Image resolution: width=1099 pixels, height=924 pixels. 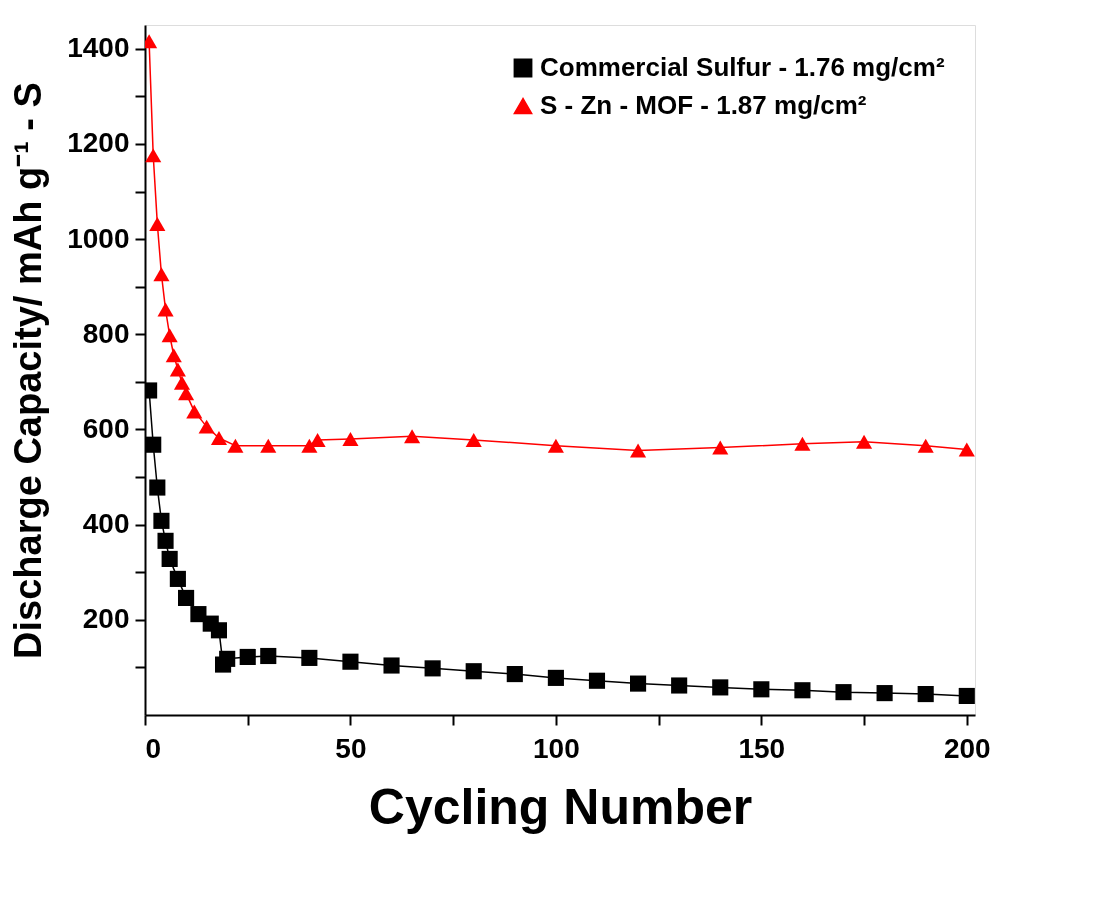 What do you see at coordinates (106, 524) in the screenshot?
I see `y-tick-label: 400` at bounding box center [106, 524].